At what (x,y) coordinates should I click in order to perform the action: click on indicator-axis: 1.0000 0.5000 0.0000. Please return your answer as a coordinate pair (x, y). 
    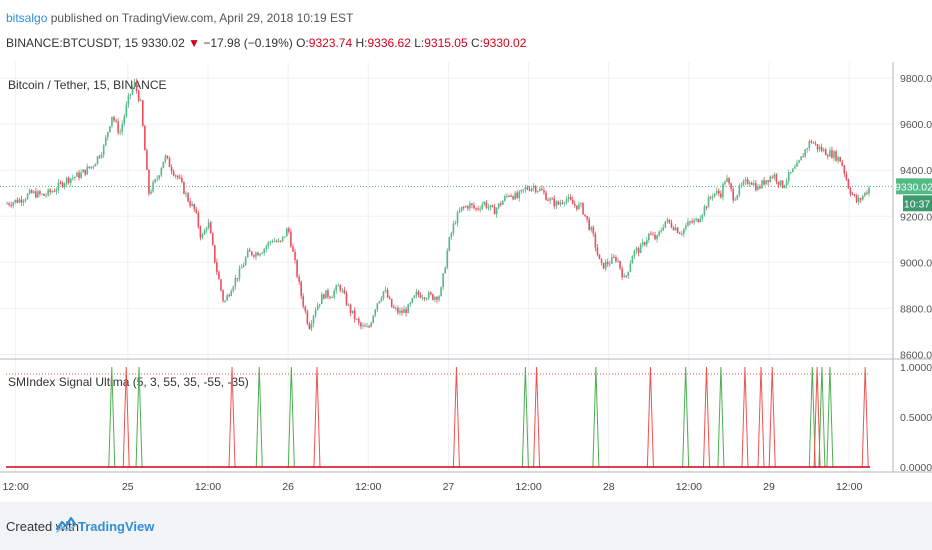
    Looking at the image, I should click on (916, 418).